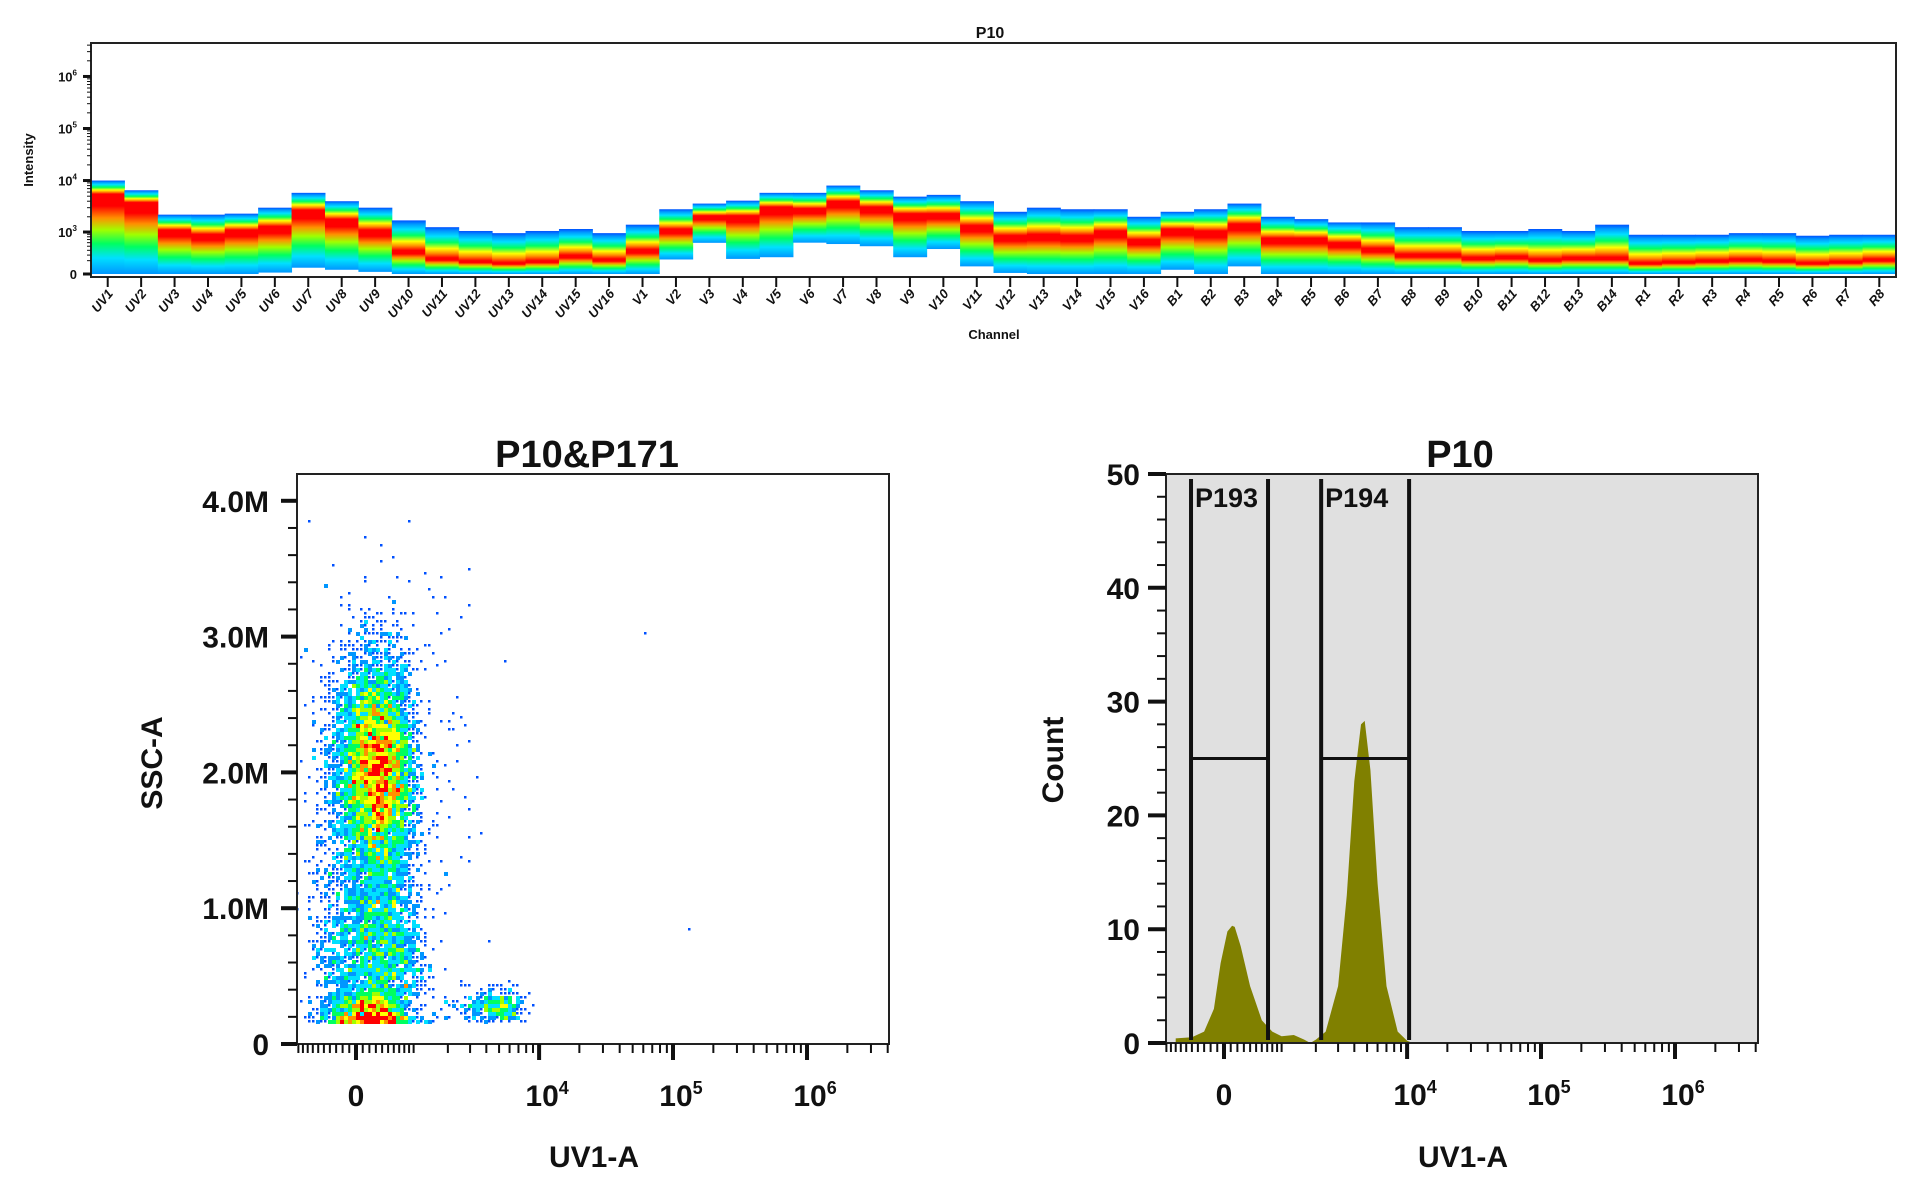 The width and height of the screenshot is (1920, 1187). What do you see at coordinates (67, 232) in the screenshot?
I see `y-tick-label: 103` at bounding box center [67, 232].